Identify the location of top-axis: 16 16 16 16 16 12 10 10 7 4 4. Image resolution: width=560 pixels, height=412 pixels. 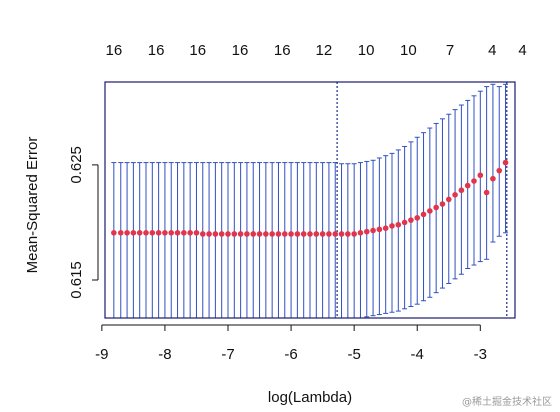
(315, 50).